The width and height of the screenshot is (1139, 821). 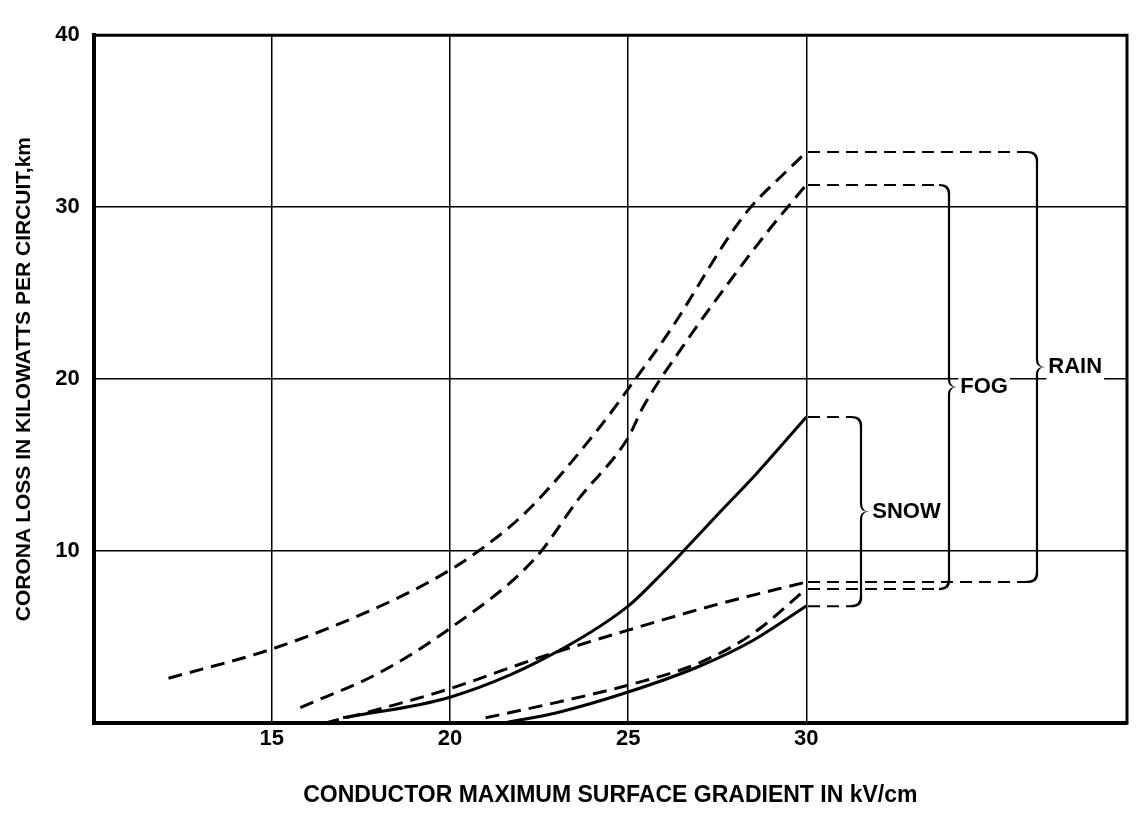 I want to click on annotation: RAIN, so click(x=1075, y=366).